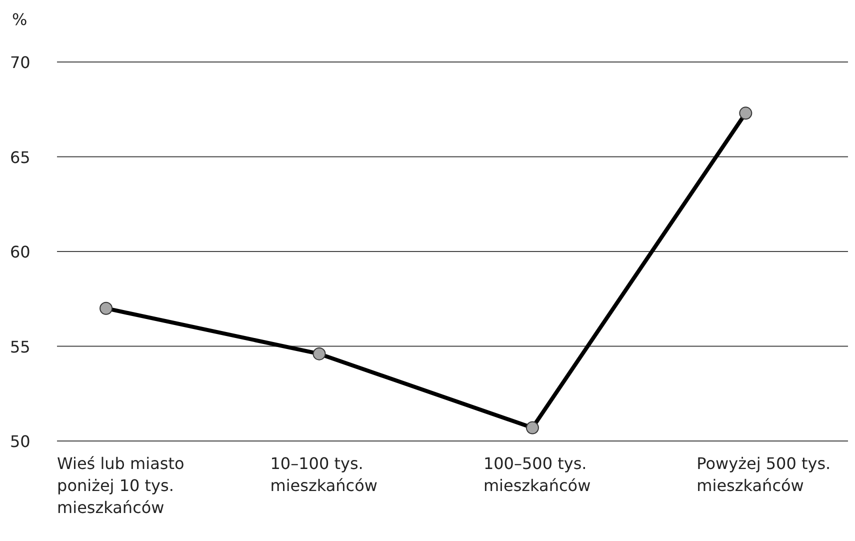  Describe the element at coordinates (20, 62) in the screenshot. I see `y-tick-label: 70` at that location.